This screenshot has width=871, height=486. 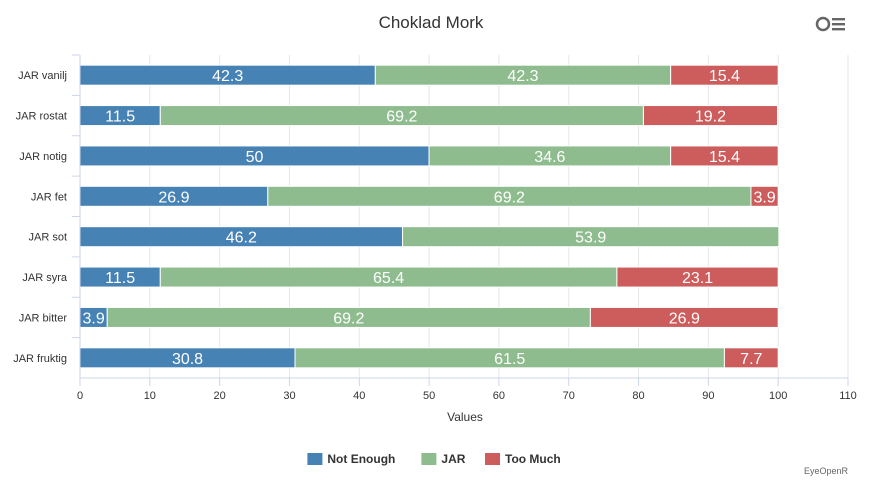 I want to click on bar-value-label: 53.9, so click(x=590, y=238).